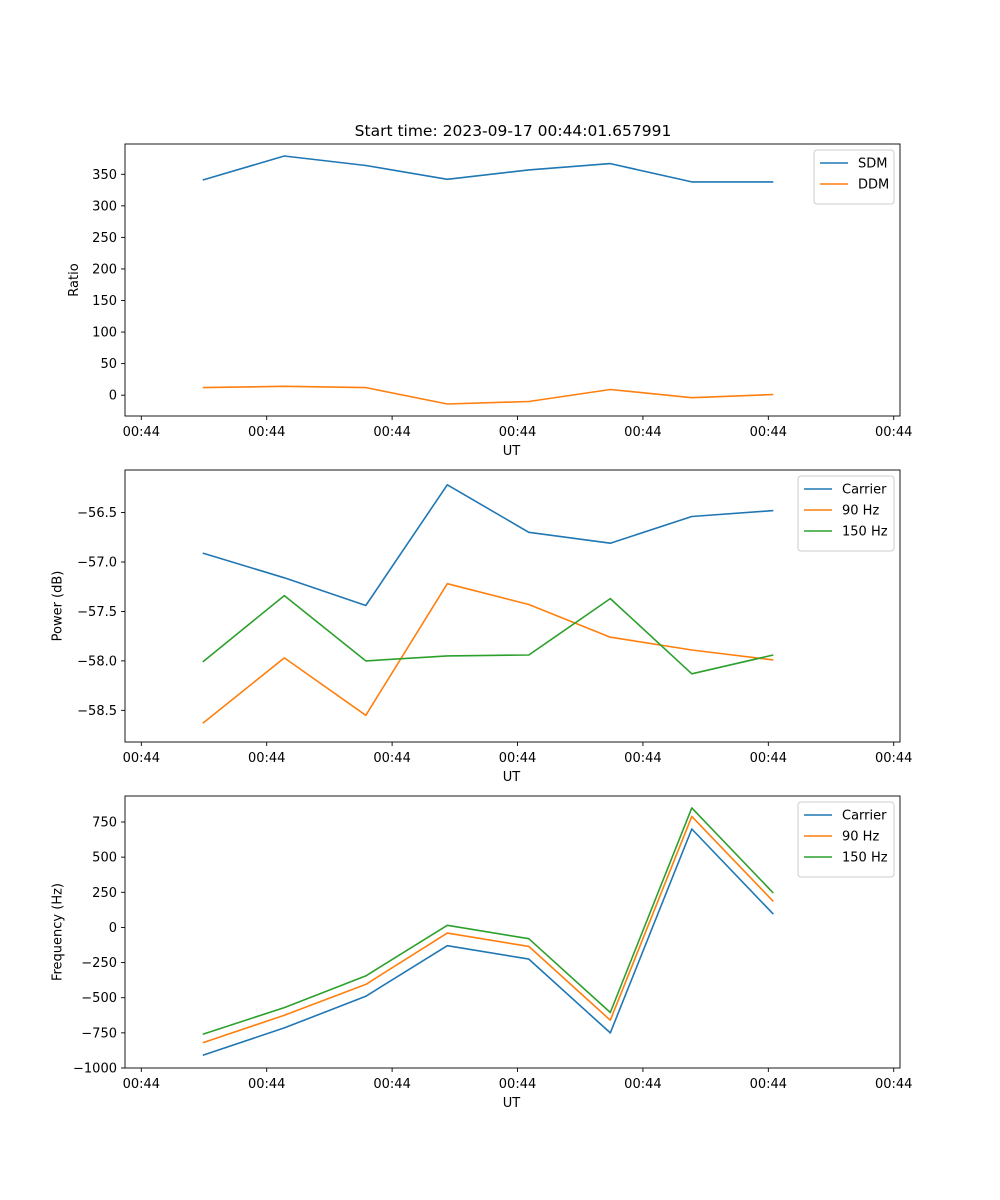 The width and height of the screenshot is (1000, 1200). Describe the element at coordinates (488, 169) in the screenshot. I see `series-line-sdm` at that location.